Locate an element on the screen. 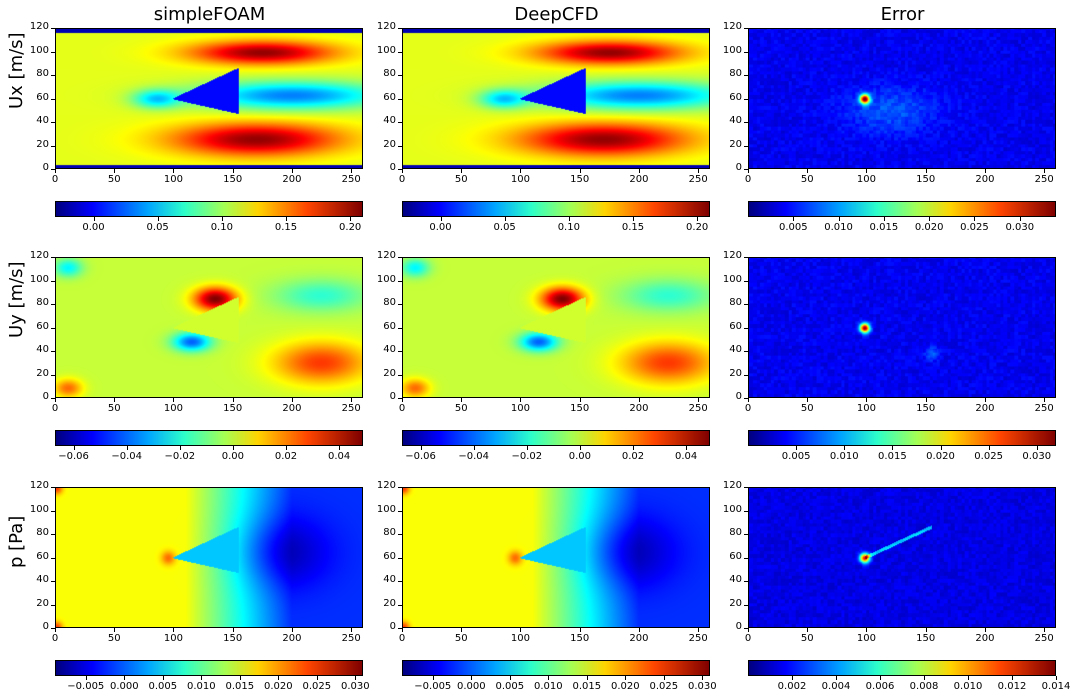  colorbar-tick-label: 0.004 is located at coordinates (836, 686).